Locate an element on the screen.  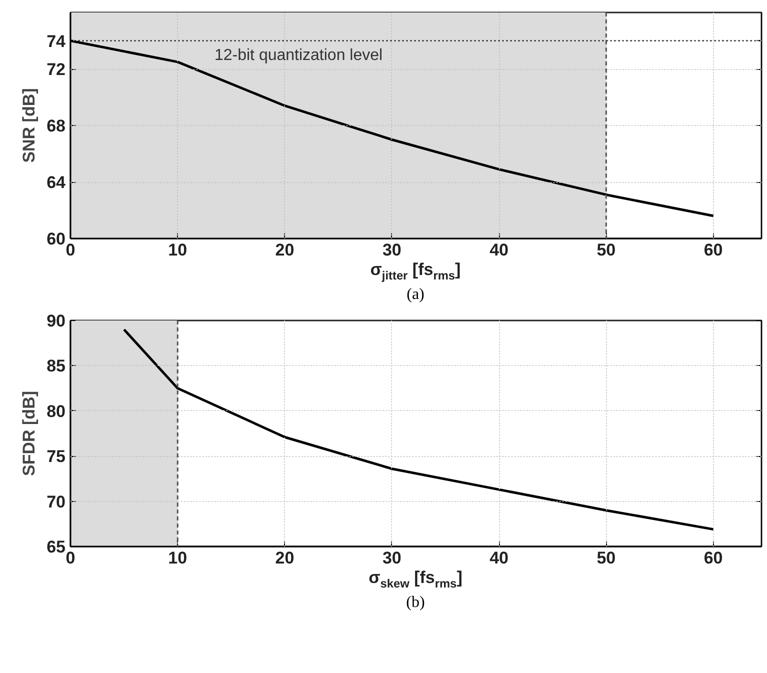
y-tick-label: 85 is located at coordinates (56, 366).